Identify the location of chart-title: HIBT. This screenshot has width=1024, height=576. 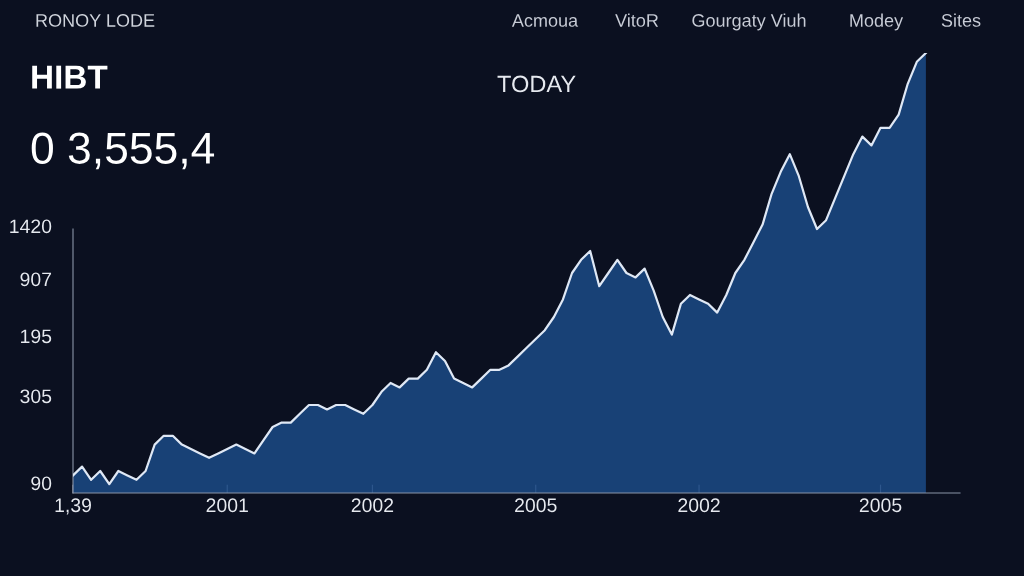
(70, 77).